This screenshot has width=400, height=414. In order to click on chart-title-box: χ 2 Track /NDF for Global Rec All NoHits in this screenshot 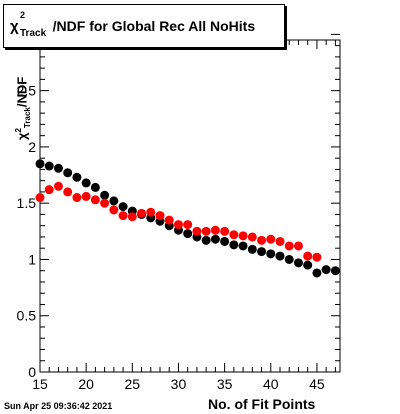, I will do `click(144, 26)`.